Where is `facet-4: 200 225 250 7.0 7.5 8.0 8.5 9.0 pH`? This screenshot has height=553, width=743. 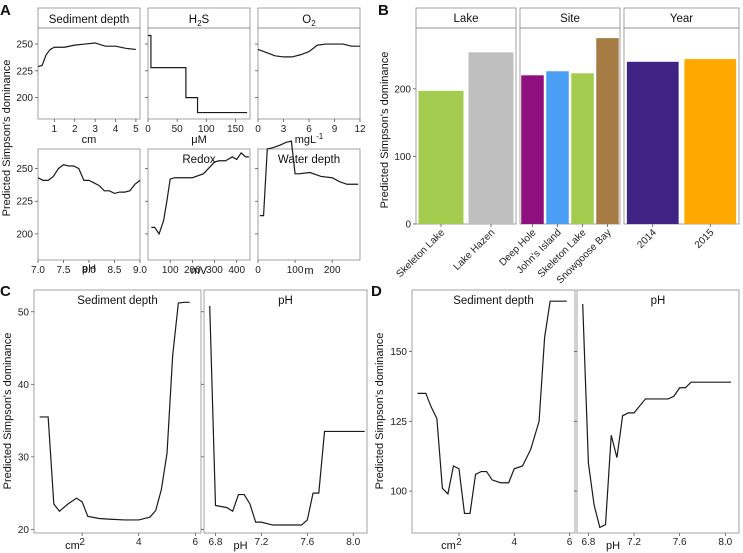 facet-4: 200 225 250 7.0 7.5 8.0 8.5 9.0 pH is located at coordinates (81, 212).